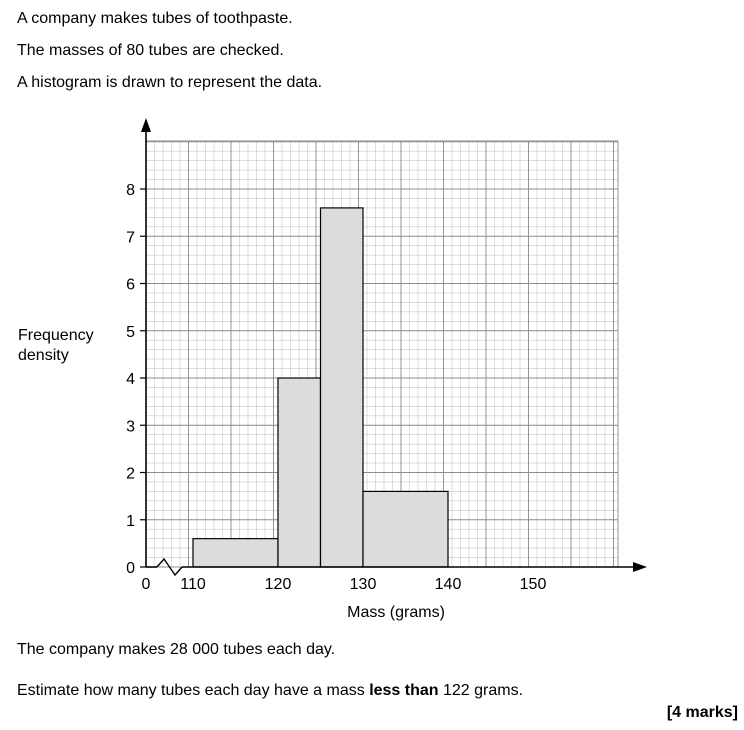  I want to click on x-axis-arrow-icon, so click(640, 567).